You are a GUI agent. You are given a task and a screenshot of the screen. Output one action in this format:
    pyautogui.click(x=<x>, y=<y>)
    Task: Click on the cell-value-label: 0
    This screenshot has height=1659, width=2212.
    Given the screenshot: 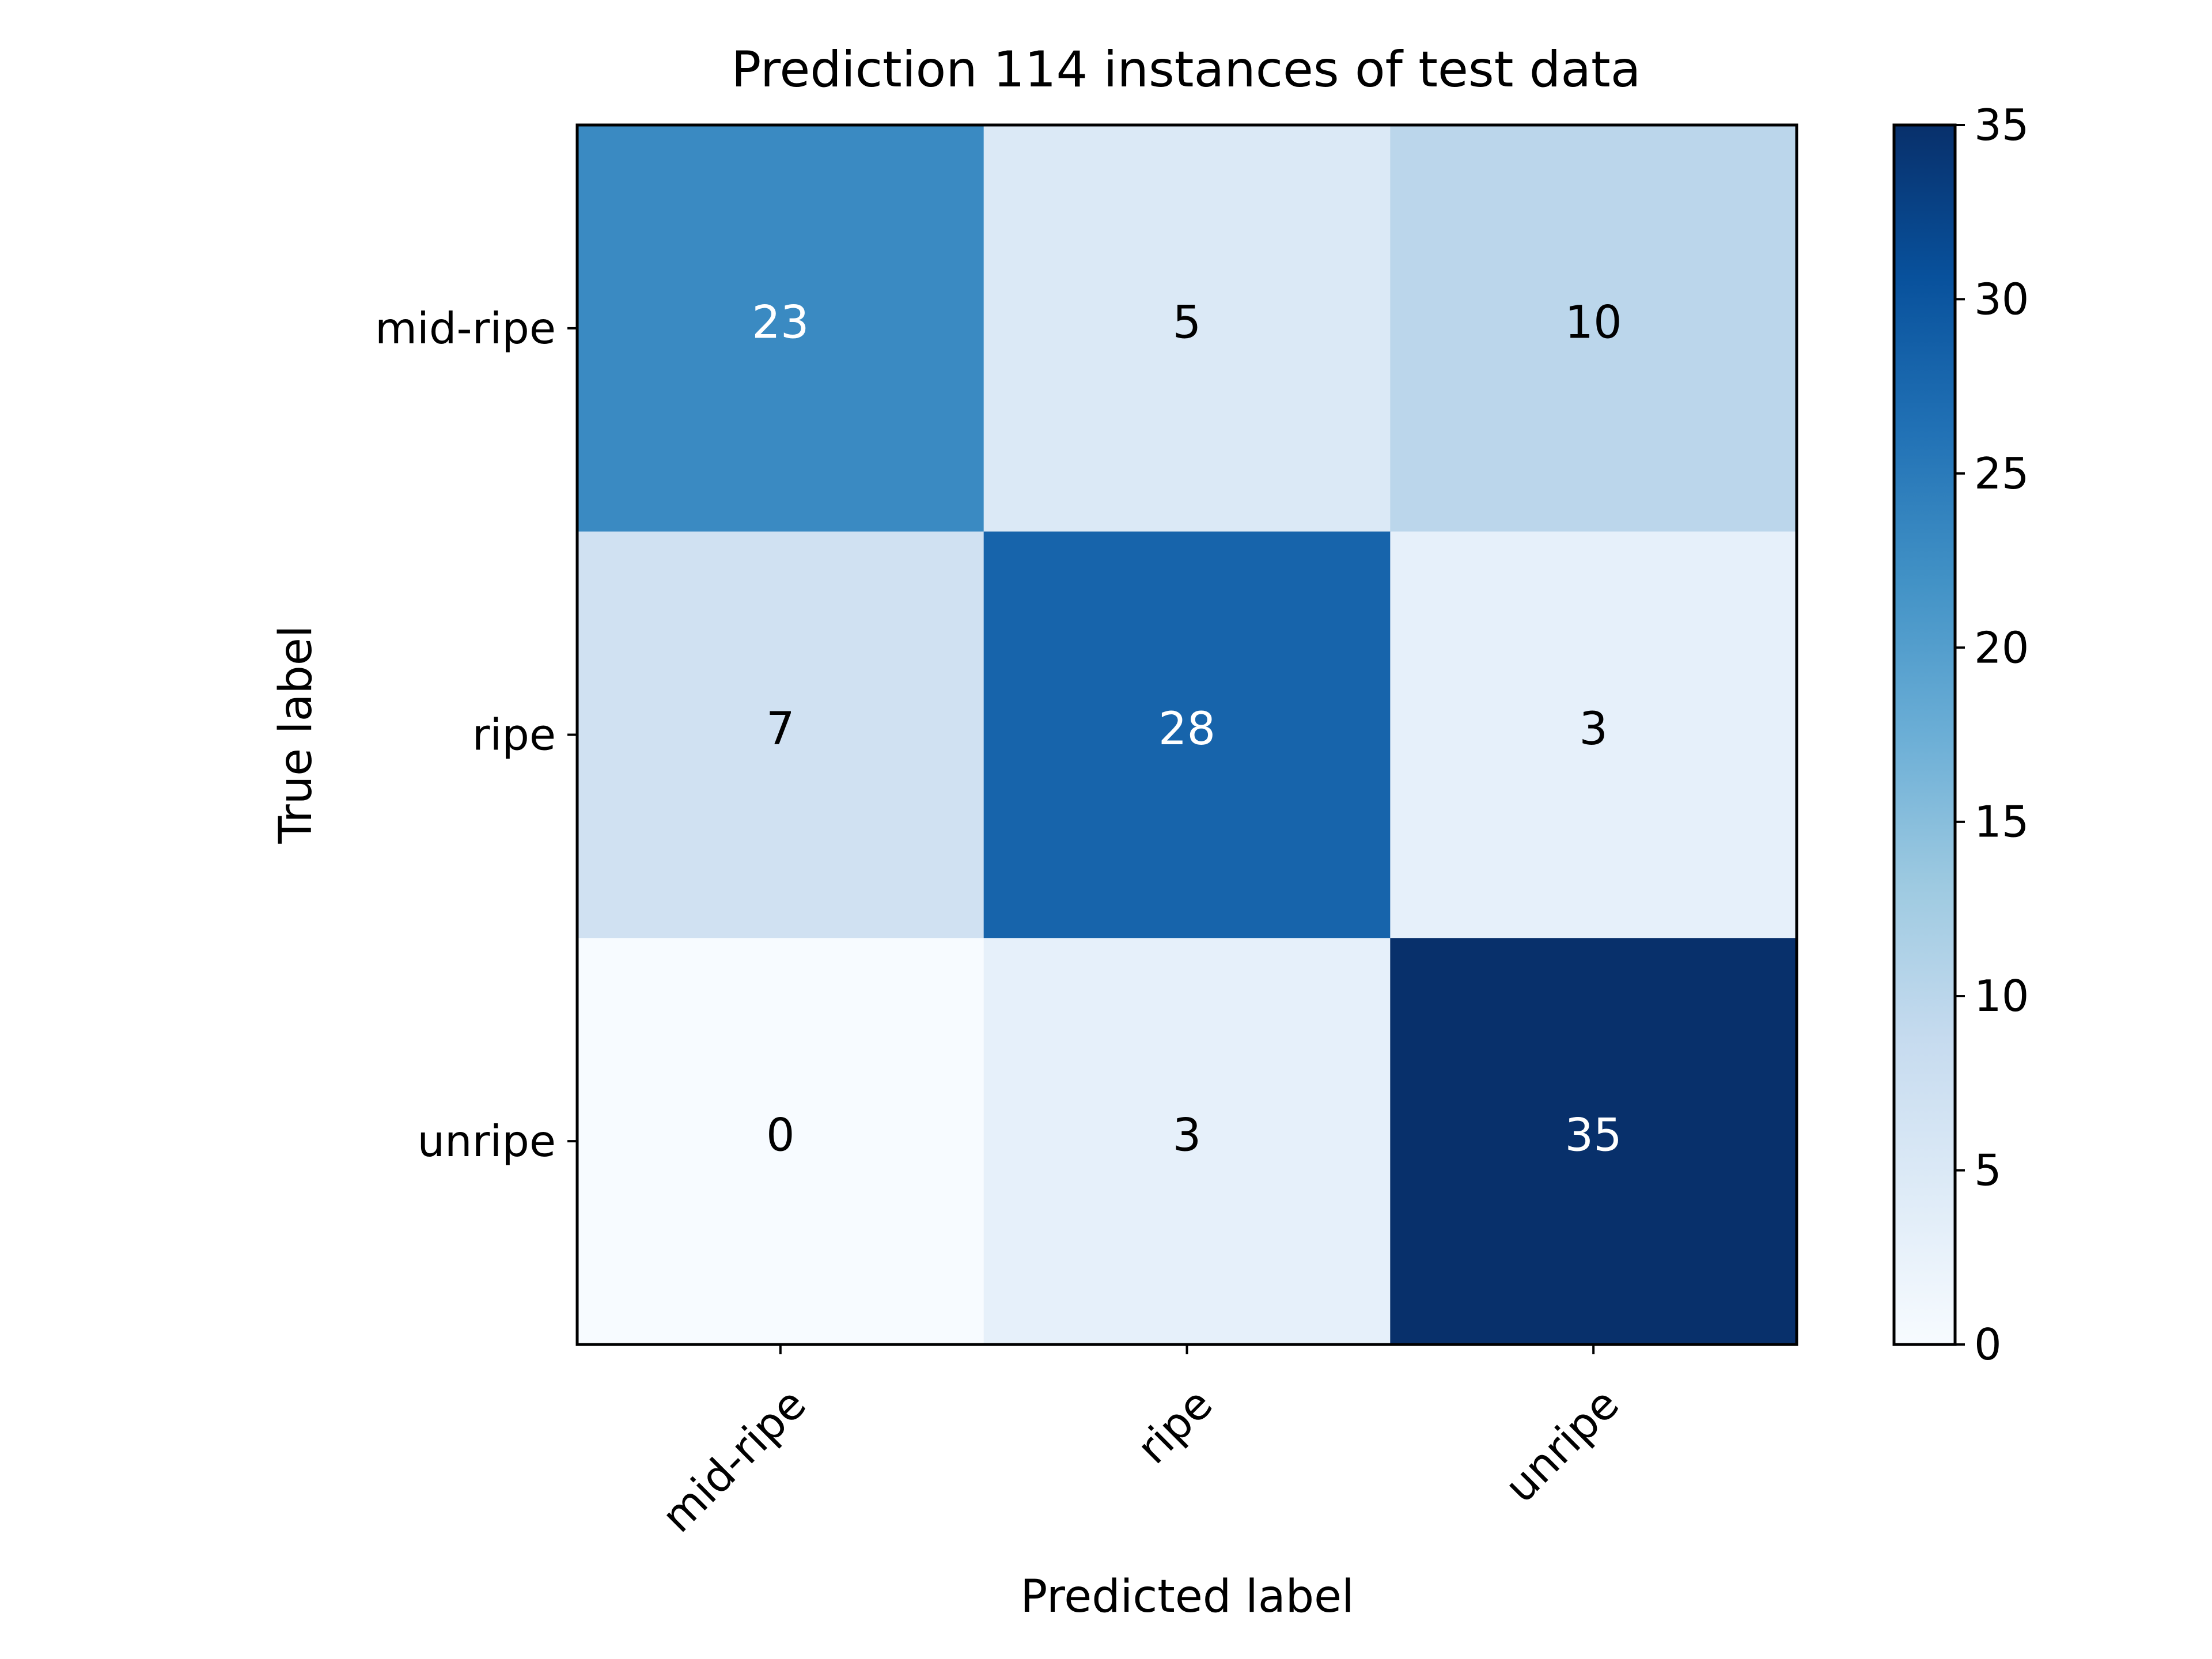 What is the action you would take?
    pyautogui.click(x=780, y=1136)
    